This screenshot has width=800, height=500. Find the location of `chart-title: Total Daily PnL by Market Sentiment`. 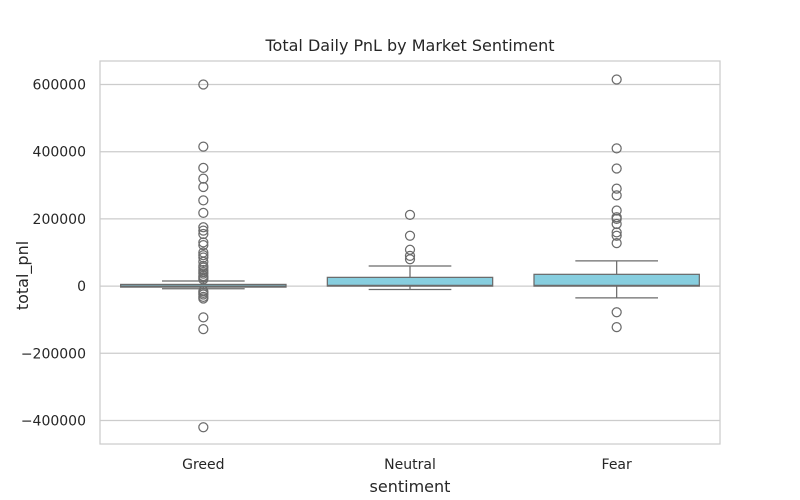

chart-title: Total Daily PnL by Market Sentiment is located at coordinates (410, 45).